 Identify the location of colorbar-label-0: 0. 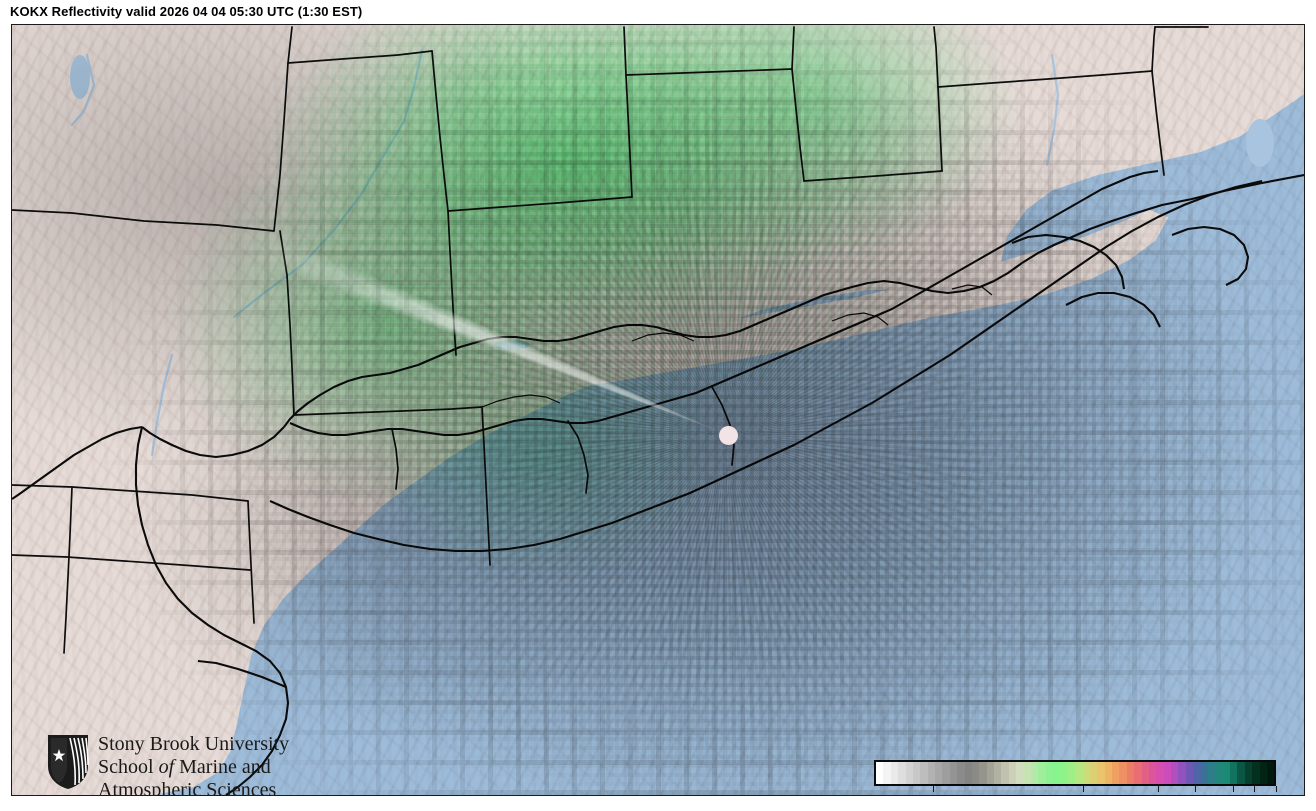
(932, 794).